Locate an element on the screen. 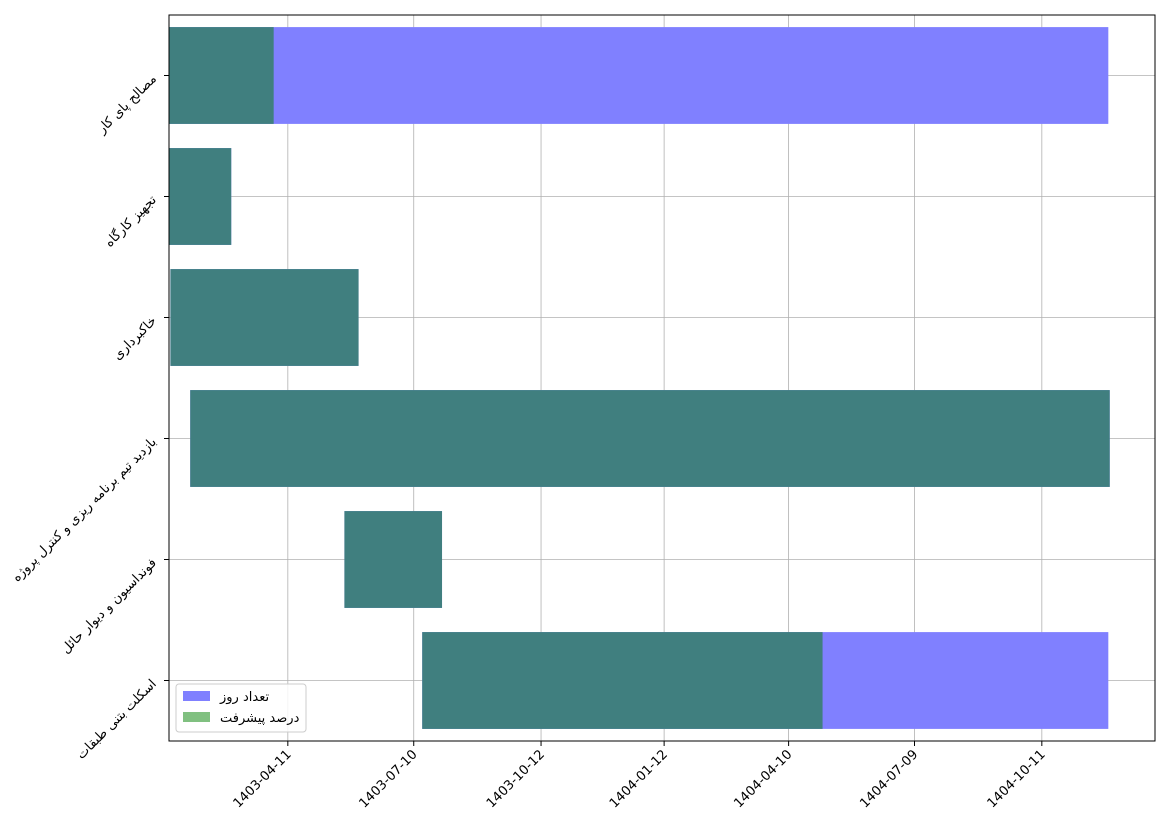  y-tick-label: بازدید تیم برنامه ریزی و کنترل پروژه is located at coordinates (84, 510).